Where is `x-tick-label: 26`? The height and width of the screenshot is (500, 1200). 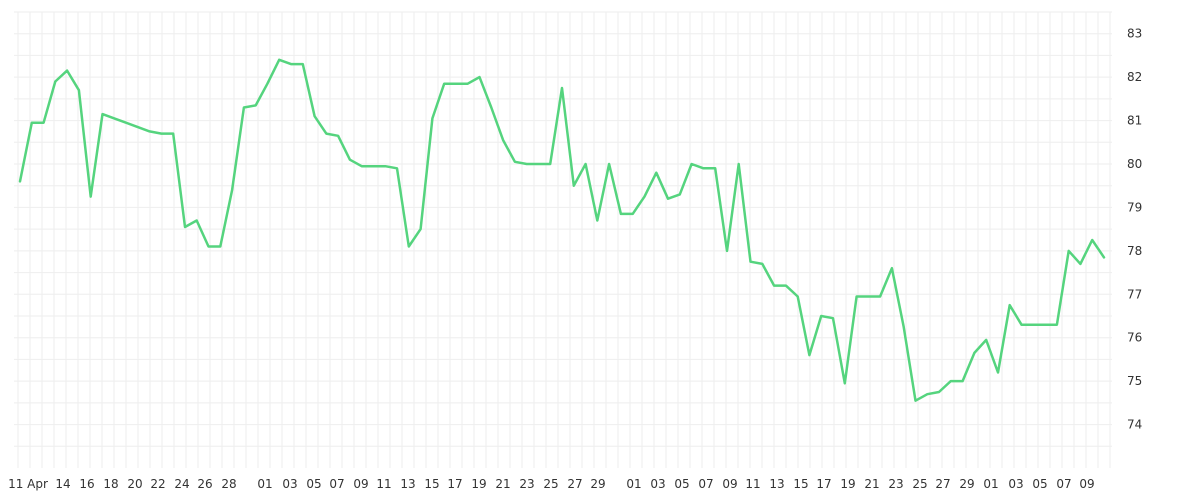 x-tick-label: 26 is located at coordinates (204, 484).